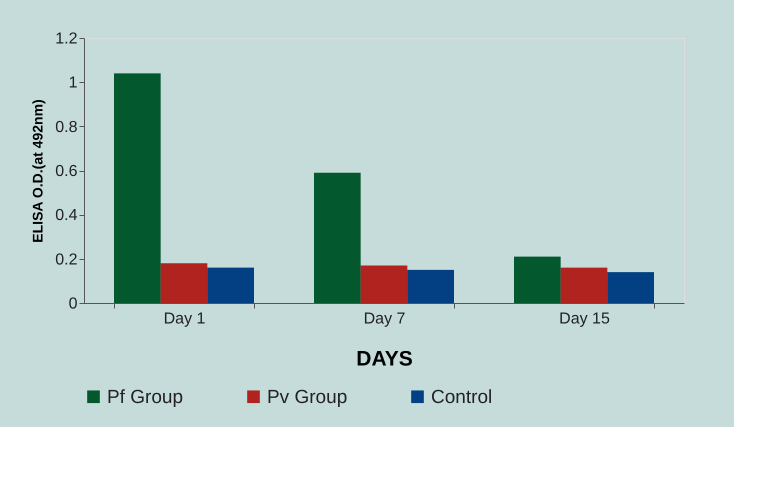 The image size is (766, 487). I want to click on y-tick-label: 1.2, so click(66, 39).